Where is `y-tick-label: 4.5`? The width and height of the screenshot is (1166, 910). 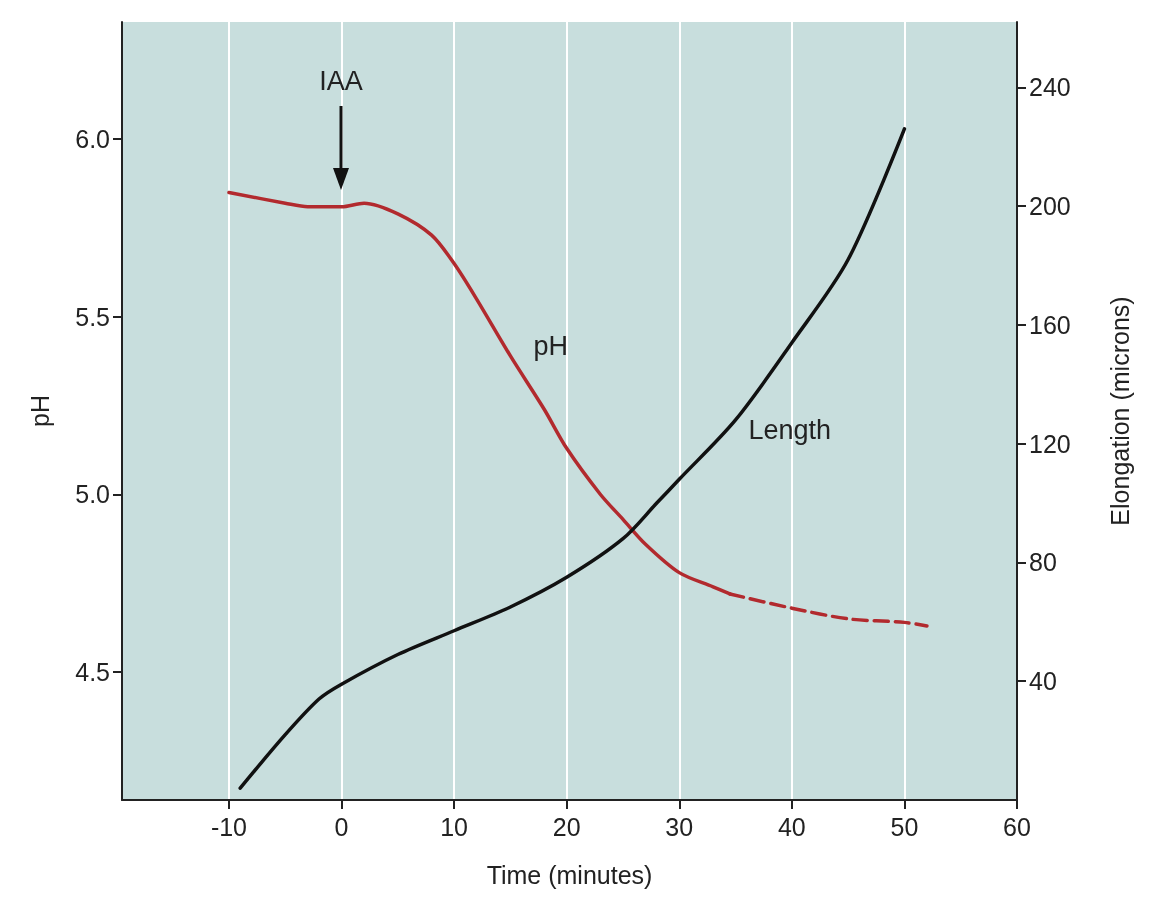 y-tick-label: 4.5 is located at coordinates (92, 672).